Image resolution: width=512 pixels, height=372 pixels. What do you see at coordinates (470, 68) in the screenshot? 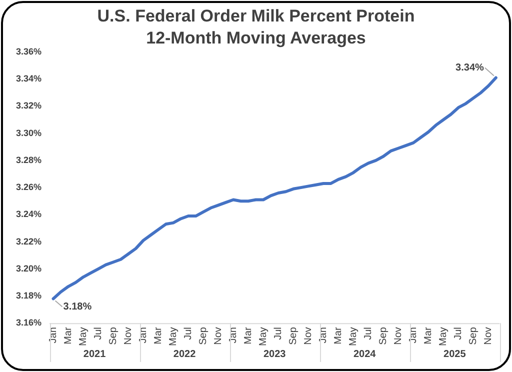
I see `data-label: 3.34%` at bounding box center [470, 68].